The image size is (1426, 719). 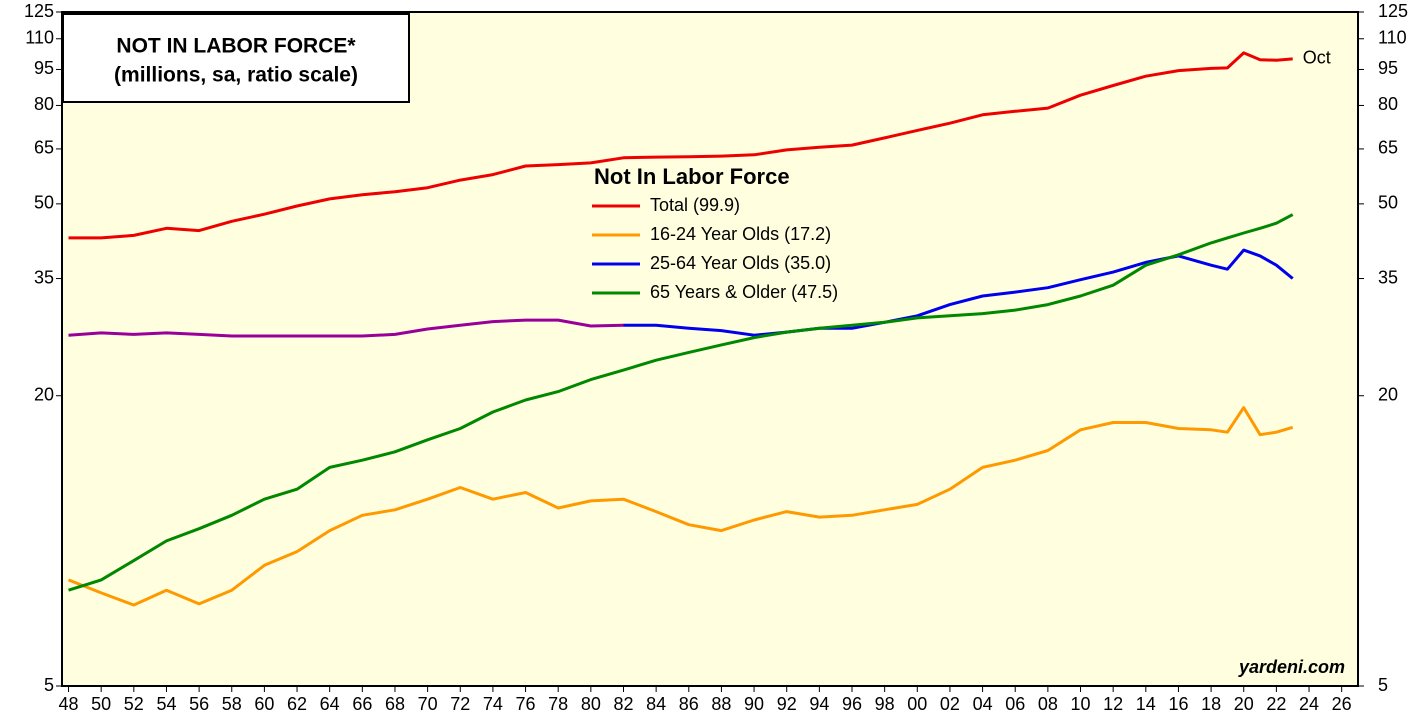 What do you see at coordinates (1388, 104) in the screenshot?
I see `y2-tick-label: 80` at bounding box center [1388, 104].